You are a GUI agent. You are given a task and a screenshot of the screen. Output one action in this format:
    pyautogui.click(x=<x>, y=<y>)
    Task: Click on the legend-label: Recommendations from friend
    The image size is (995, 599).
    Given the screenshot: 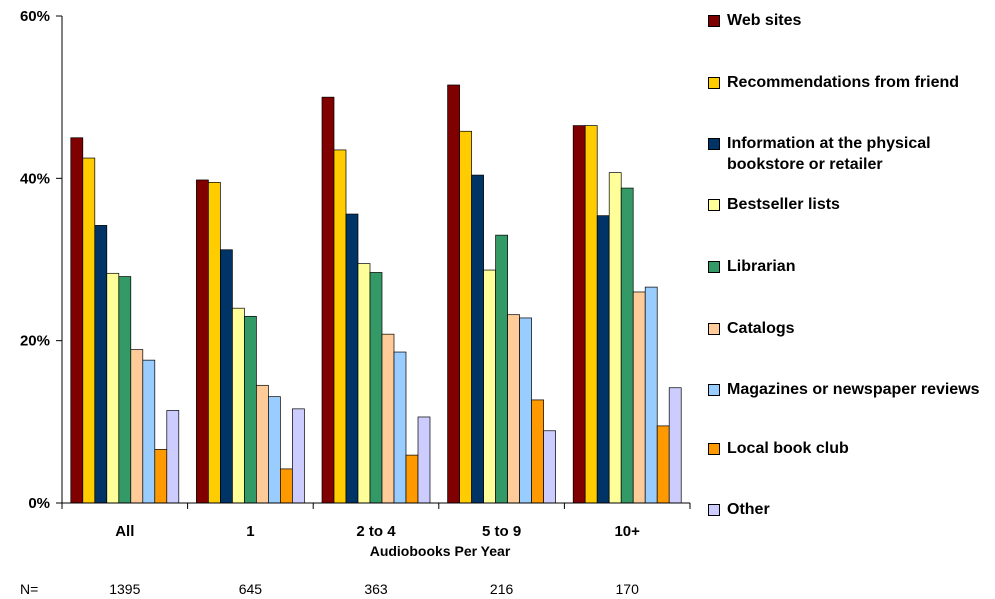 What is the action you would take?
    pyautogui.click(x=843, y=82)
    